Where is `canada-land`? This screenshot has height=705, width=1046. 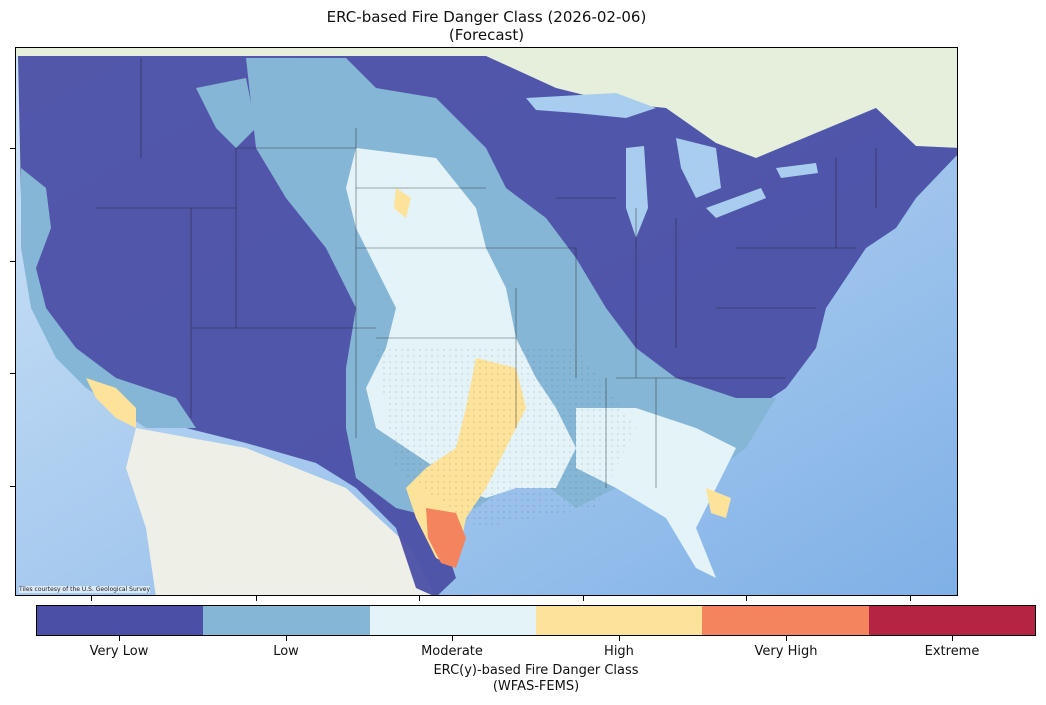 canada-land is located at coordinates (486, 103).